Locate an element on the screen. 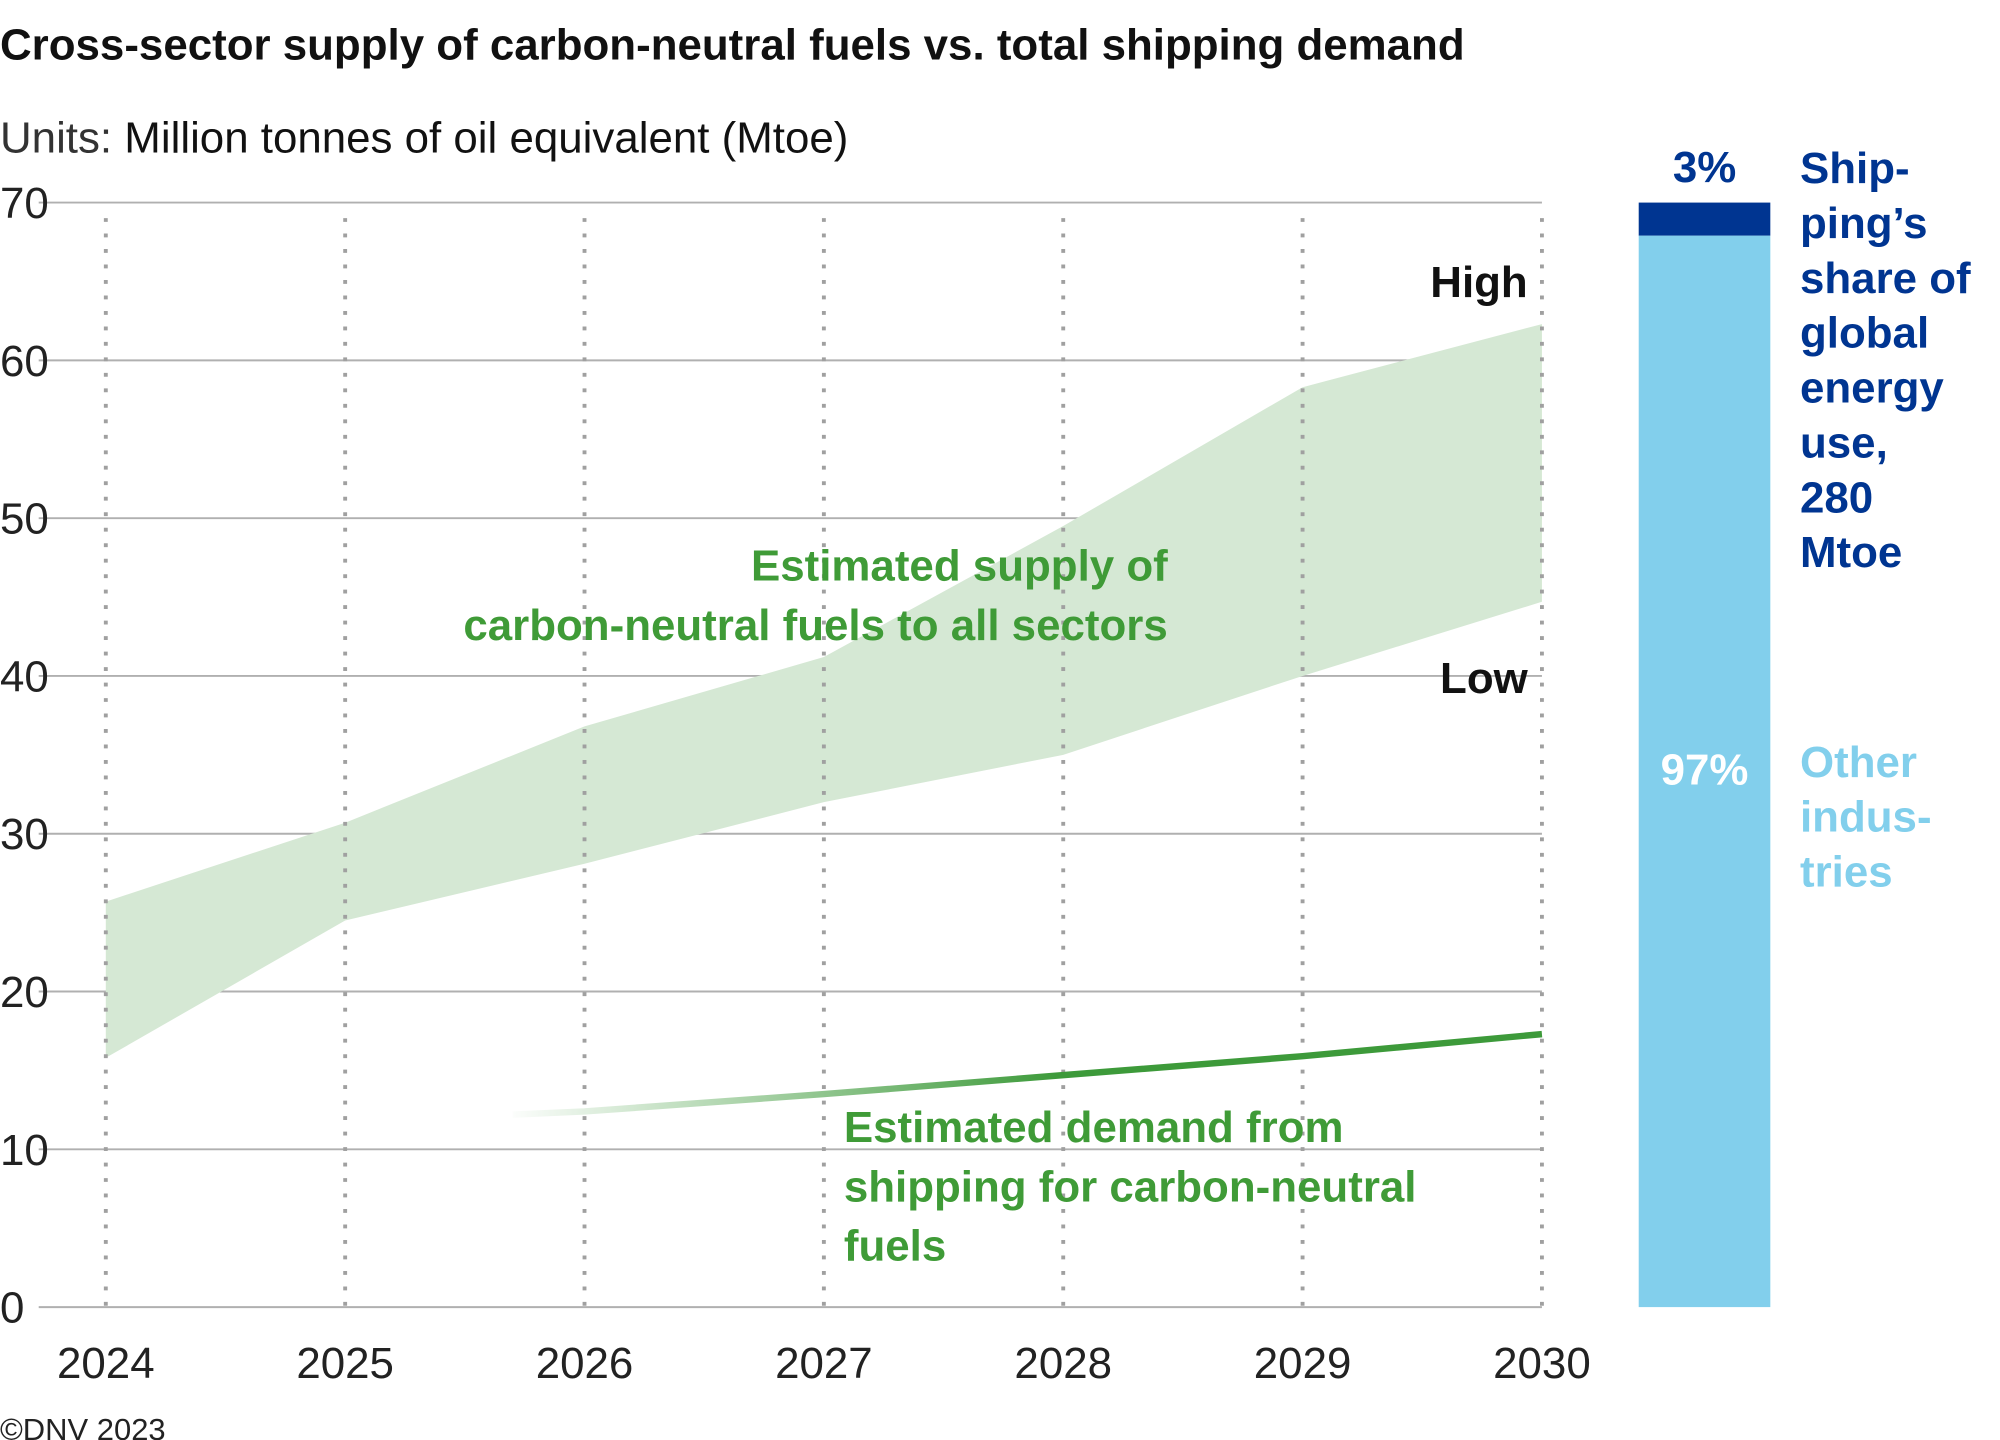  shipping-text-line: Ship- is located at coordinates (1855, 168).